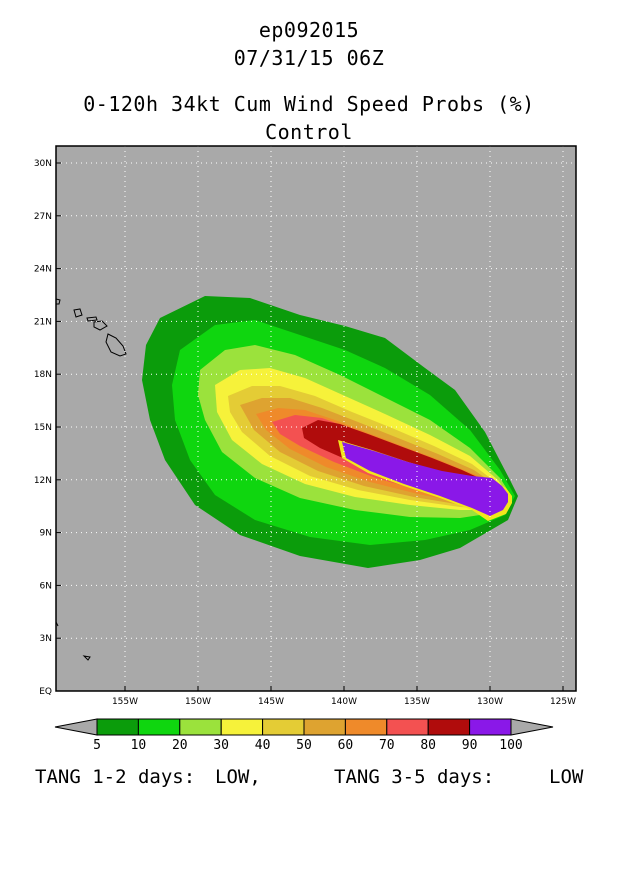 Image resolution: width=618 pixels, height=876 pixels. What do you see at coordinates (470, 745) in the screenshot?
I see `colorbar-label: 90` at bounding box center [470, 745].